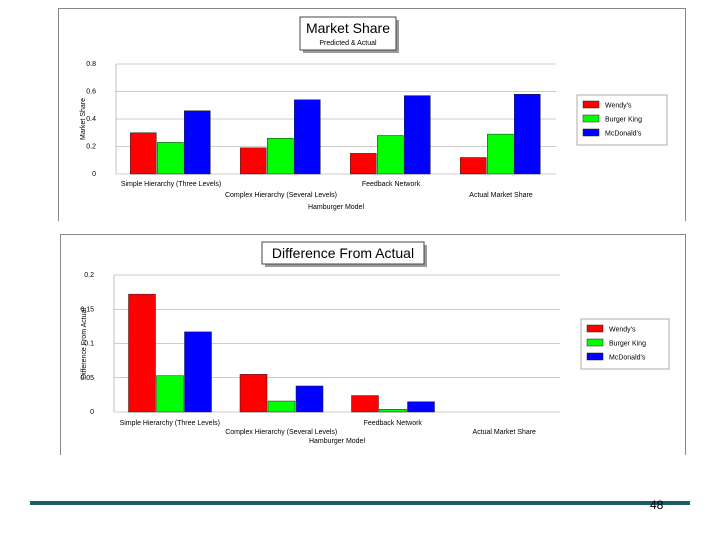 This screenshot has width=720, height=540. What do you see at coordinates (360, 503) in the screenshot?
I see `footer-rule` at bounding box center [360, 503].